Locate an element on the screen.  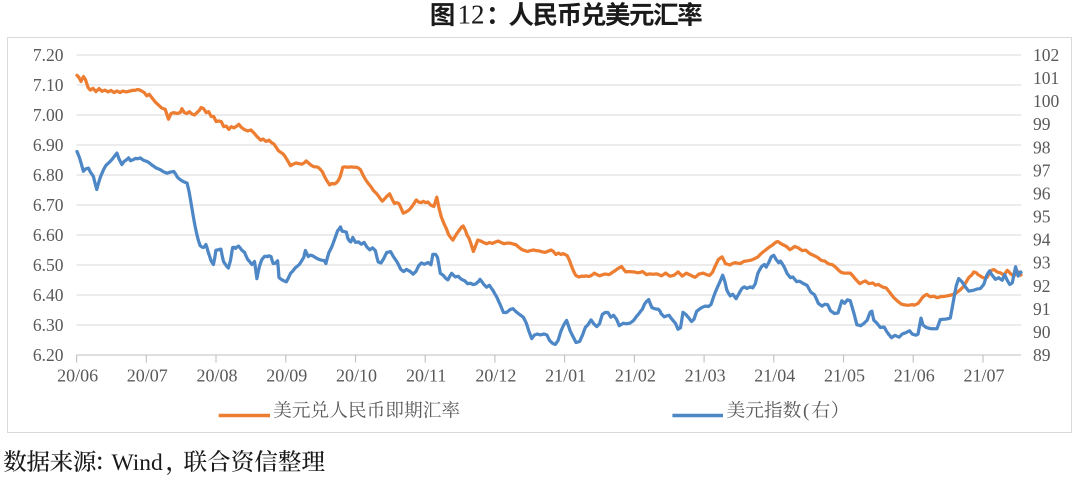
svg-text: 6.30 is located at coordinates (48, 325).